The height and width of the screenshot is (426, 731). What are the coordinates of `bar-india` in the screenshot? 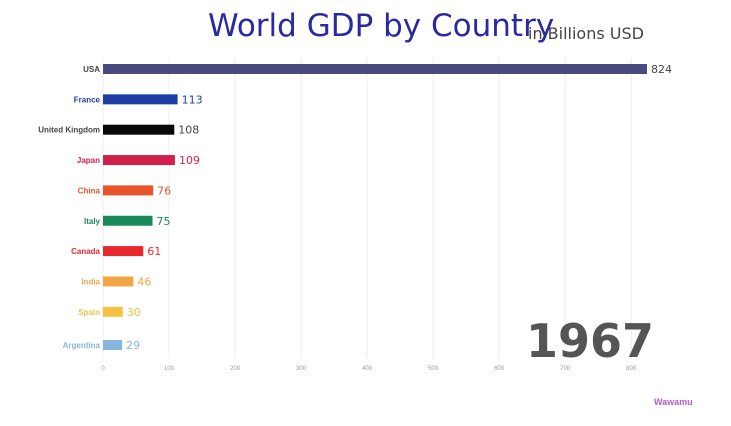 It's located at (118, 281).